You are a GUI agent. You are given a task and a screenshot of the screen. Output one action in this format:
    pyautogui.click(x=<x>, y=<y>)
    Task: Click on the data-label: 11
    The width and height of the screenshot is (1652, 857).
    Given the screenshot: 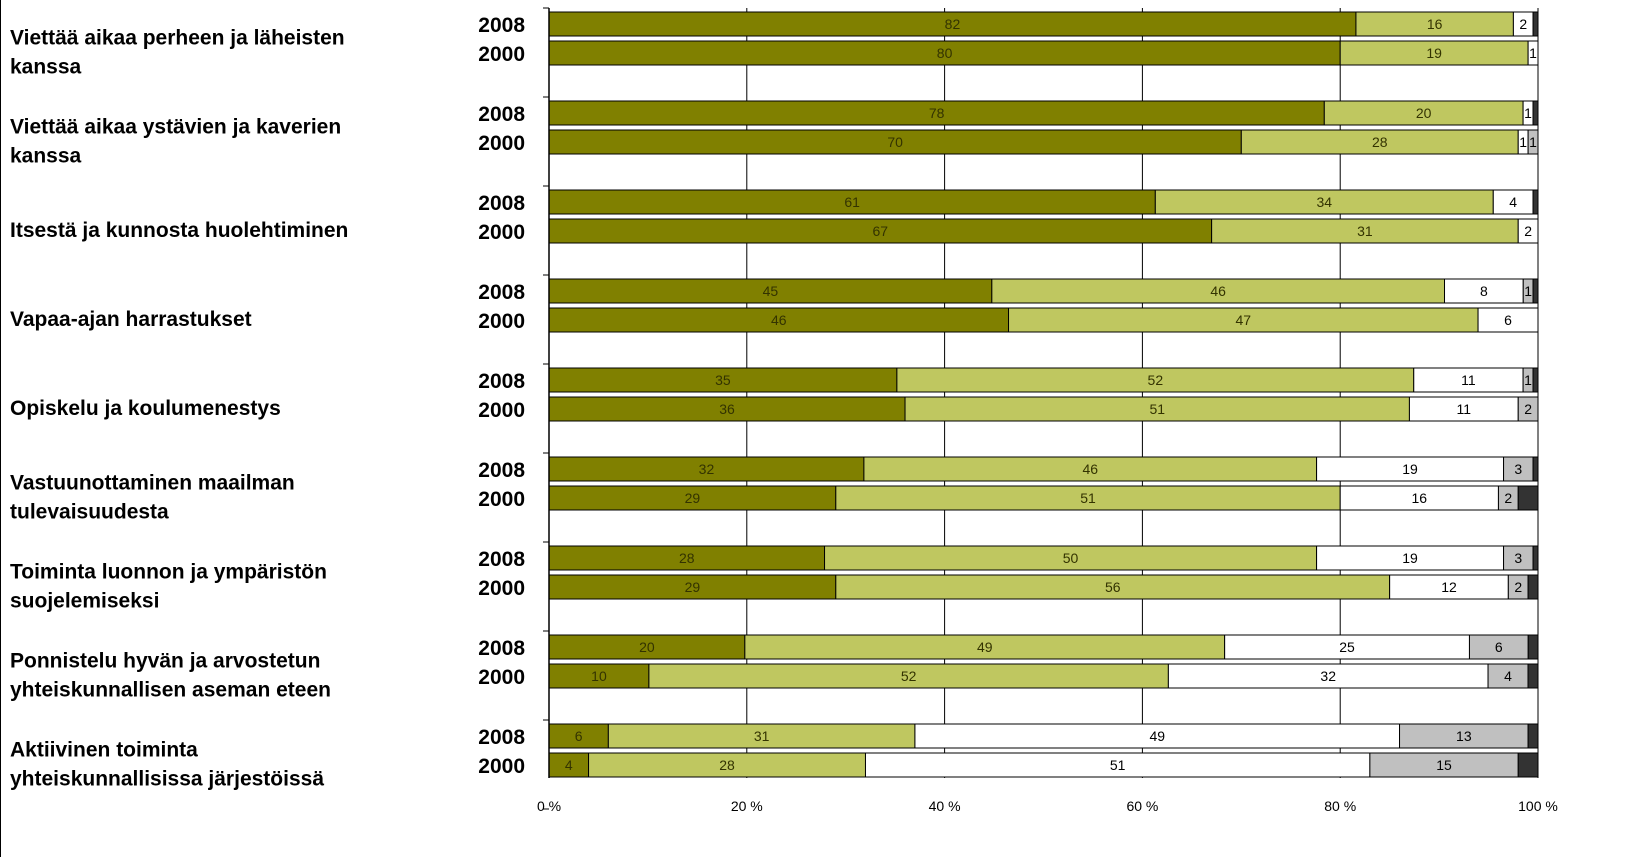 What is the action you would take?
    pyautogui.click(x=1464, y=409)
    